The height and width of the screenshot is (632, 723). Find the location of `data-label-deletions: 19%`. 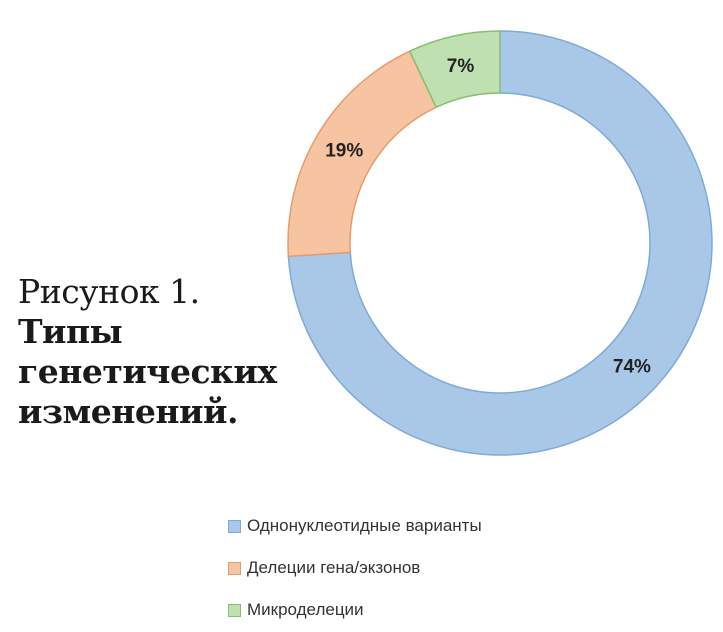

data-label-deletions: 19% is located at coordinates (344, 150).